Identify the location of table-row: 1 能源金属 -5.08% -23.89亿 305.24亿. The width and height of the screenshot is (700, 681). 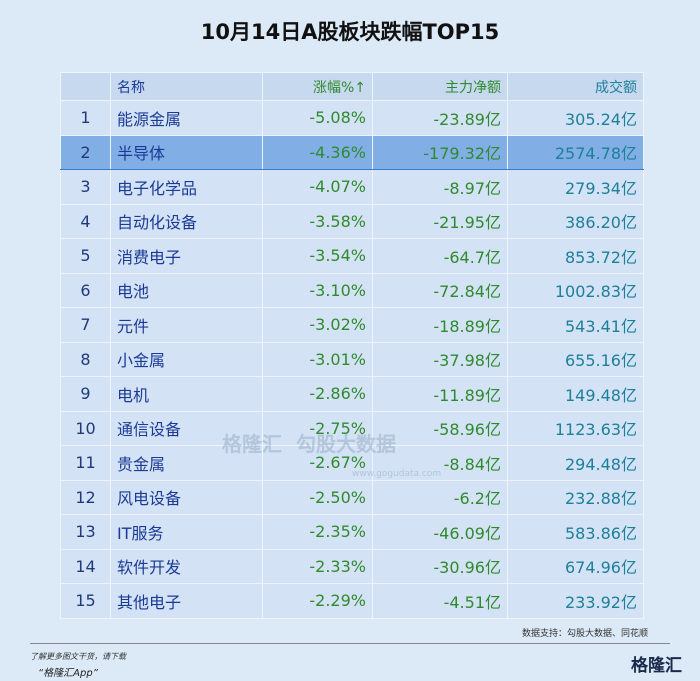
(352, 118).